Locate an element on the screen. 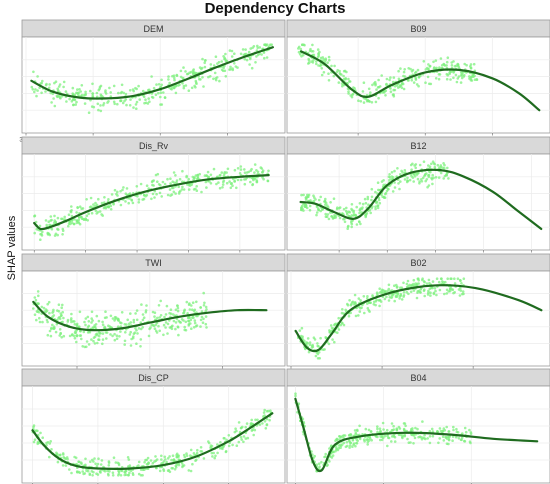  panel-background is located at coordinates (153, 85).